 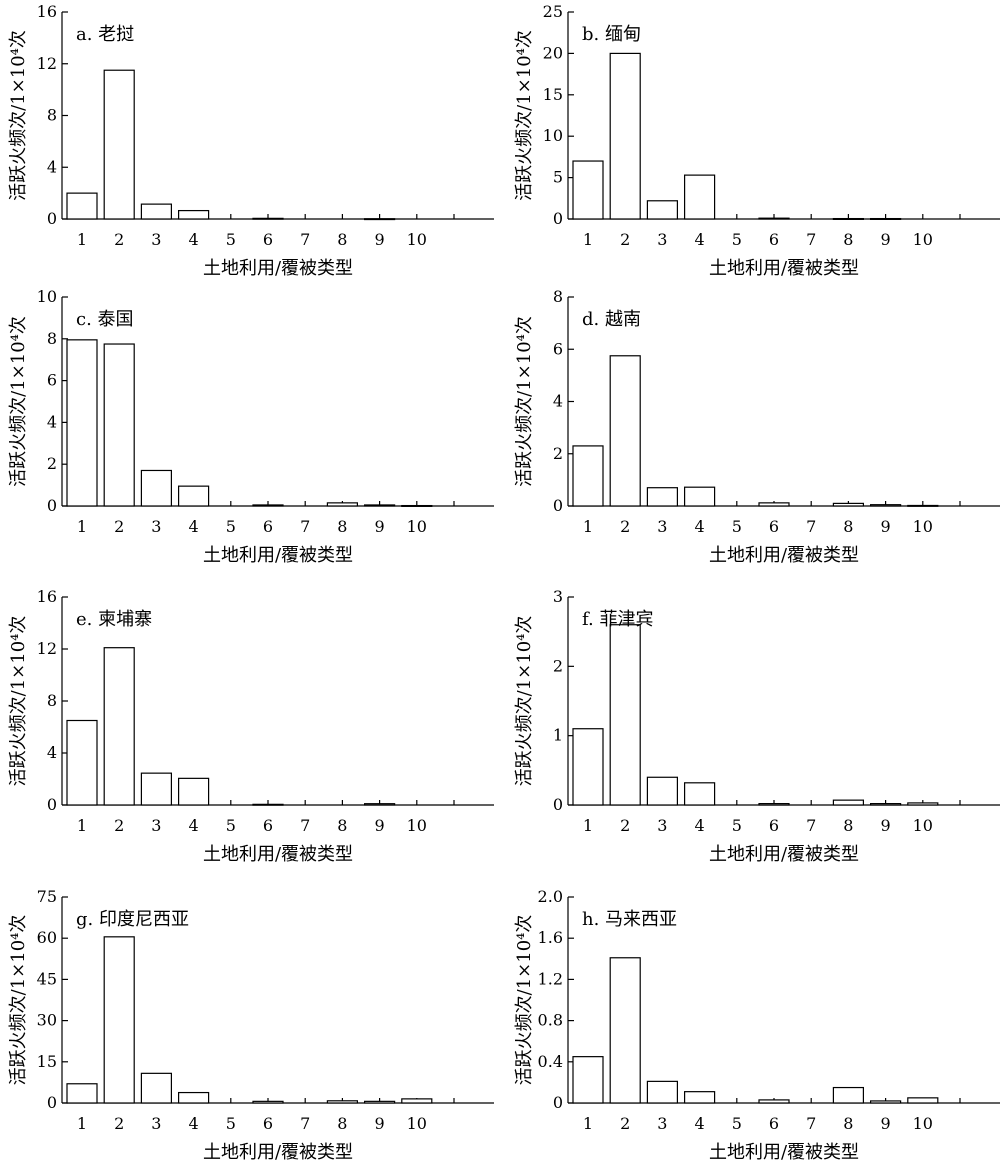 What do you see at coordinates (114, 619) in the screenshot?
I see `panel-title: e. 柬埔寨` at bounding box center [114, 619].